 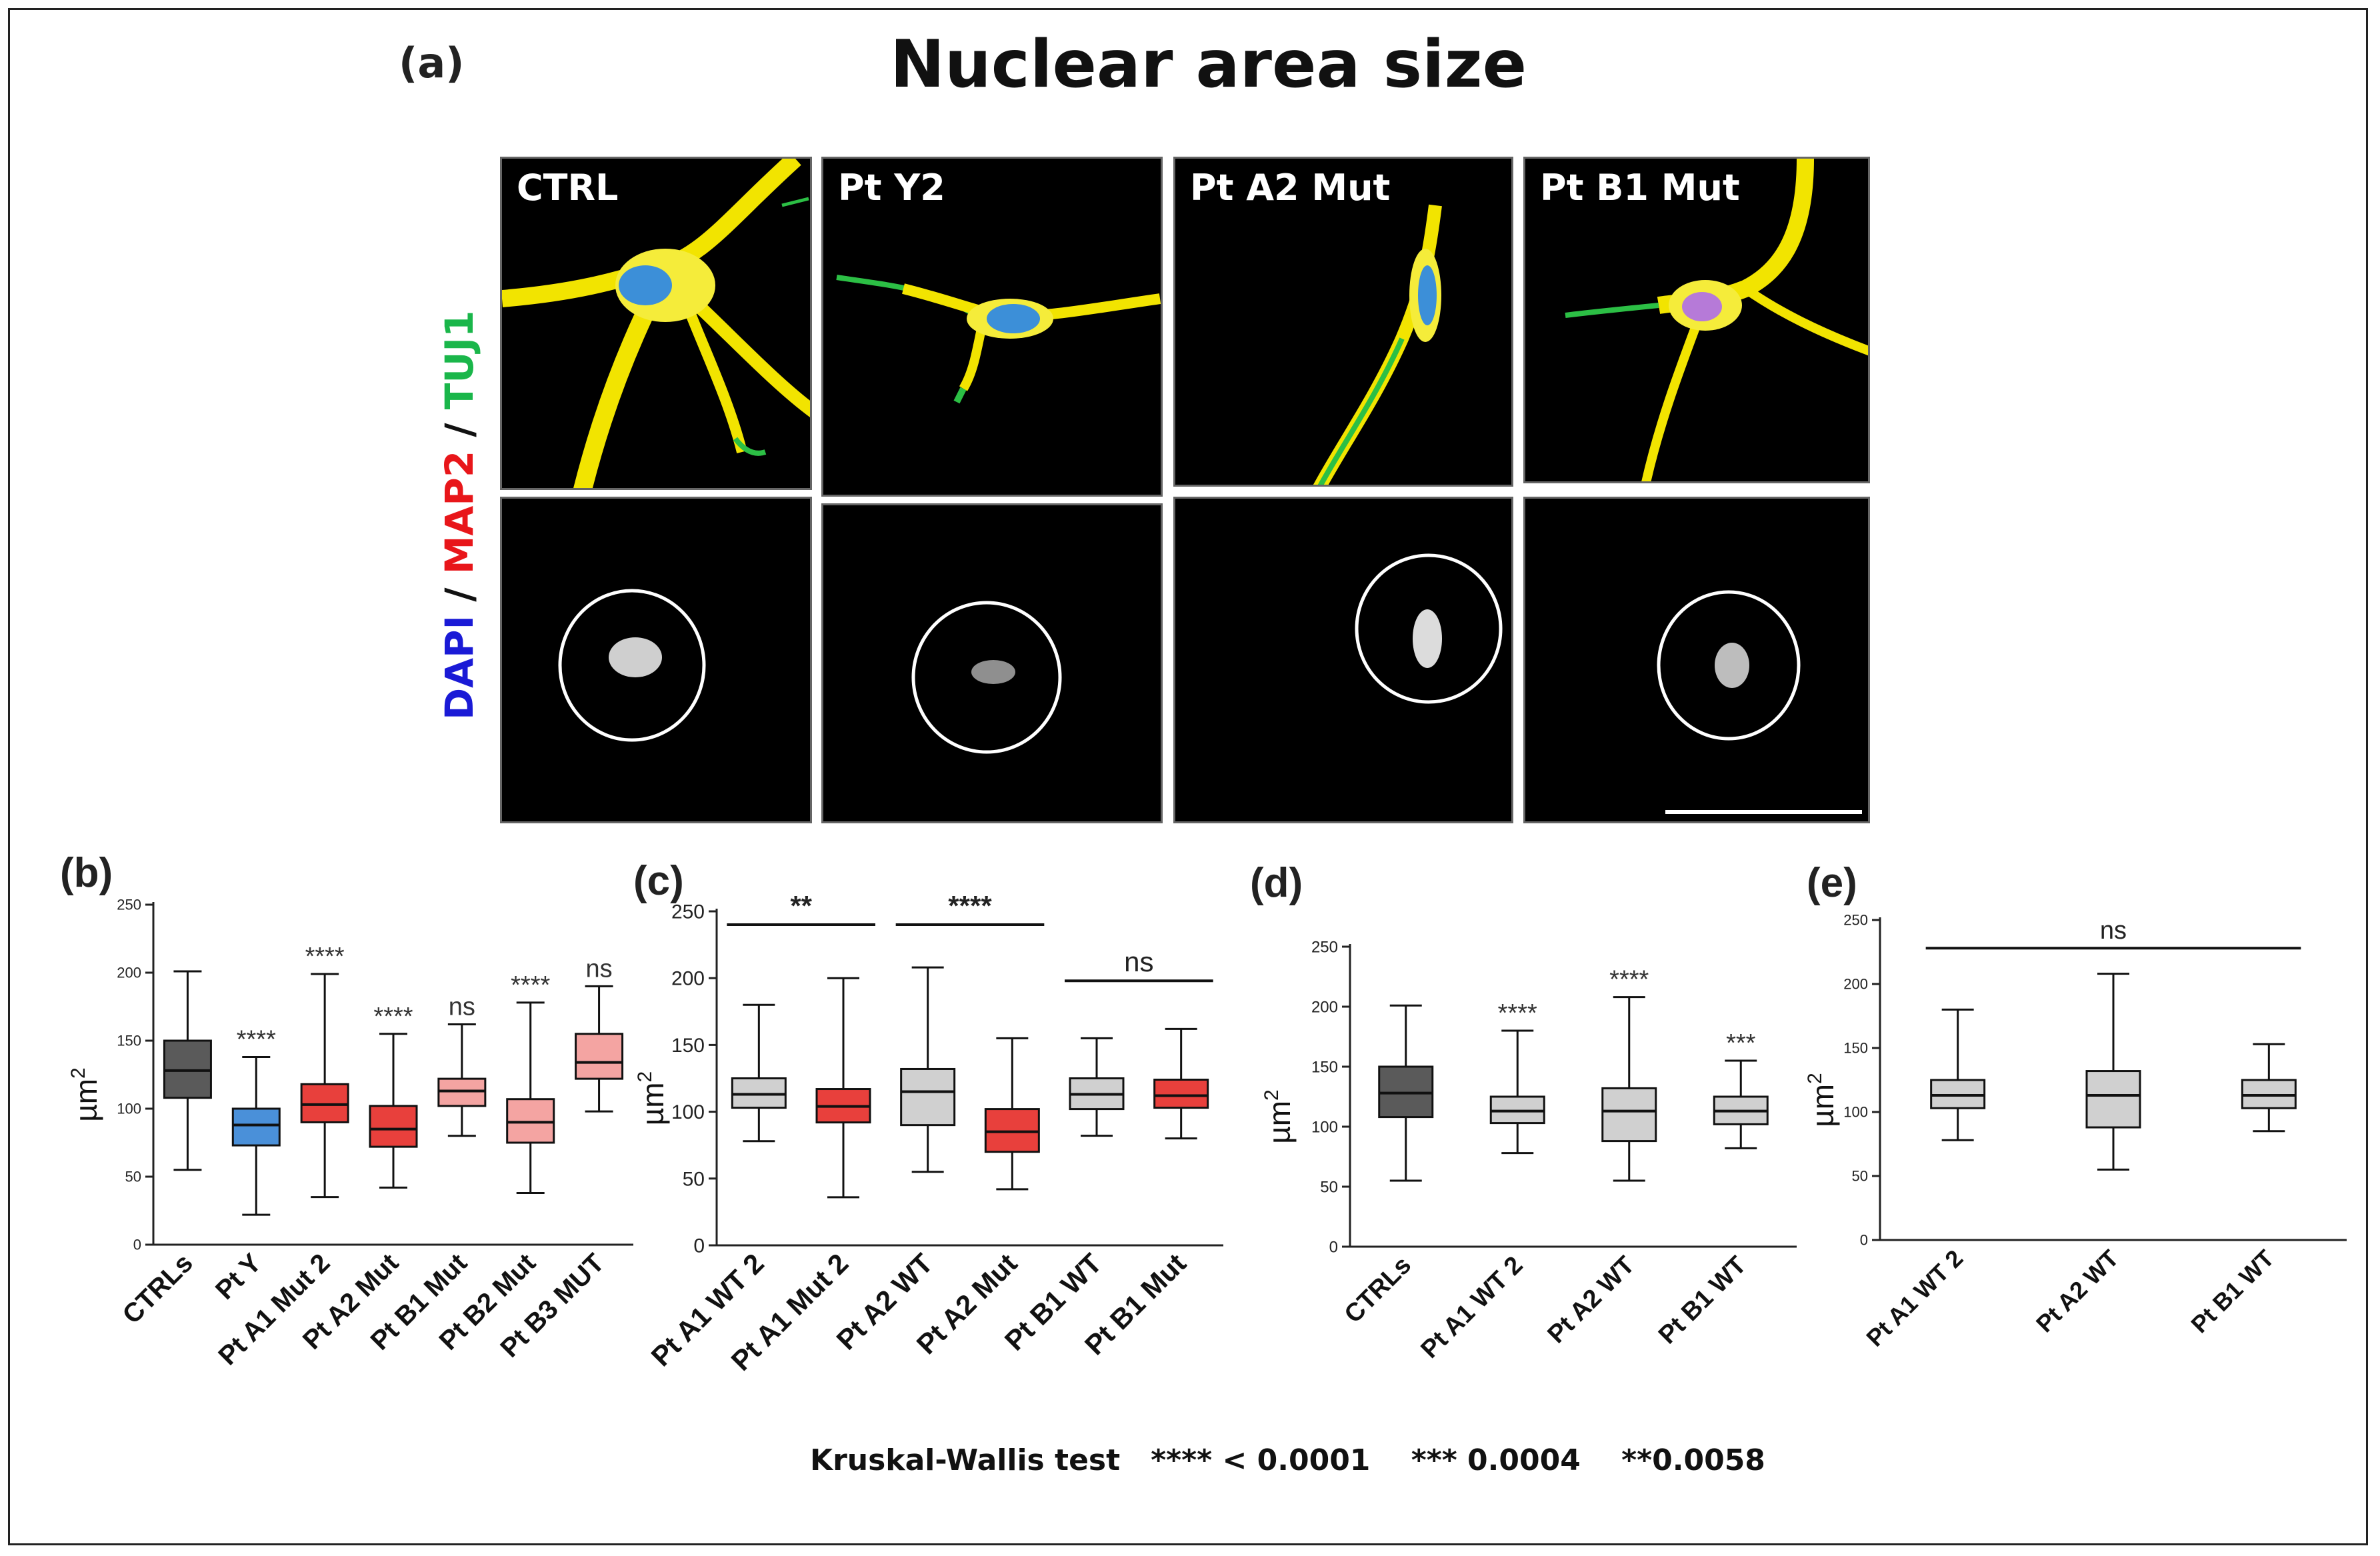 What do you see at coordinates (801, 905) in the screenshot?
I see `bracket-label: **` at bounding box center [801, 905].